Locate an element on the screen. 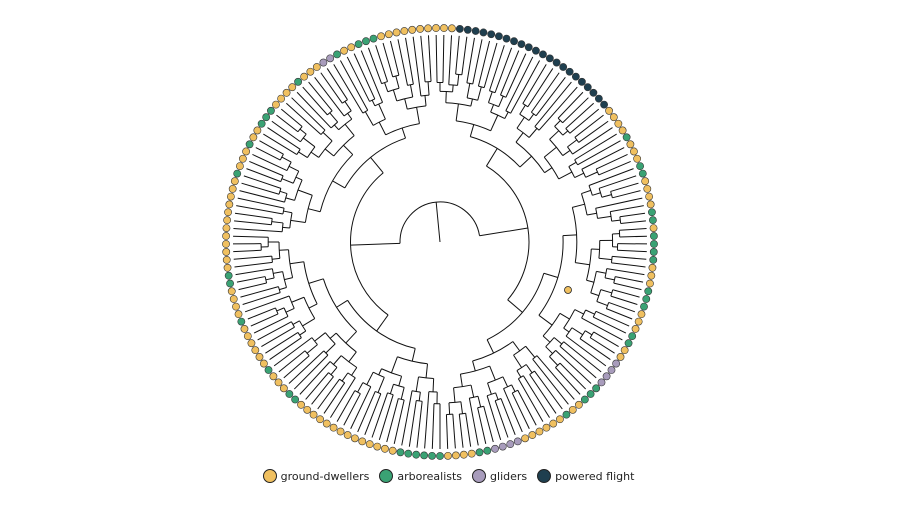 The height and width of the screenshot is (521, 897). circle-swatch-icon is located at coordinates (269, 476).